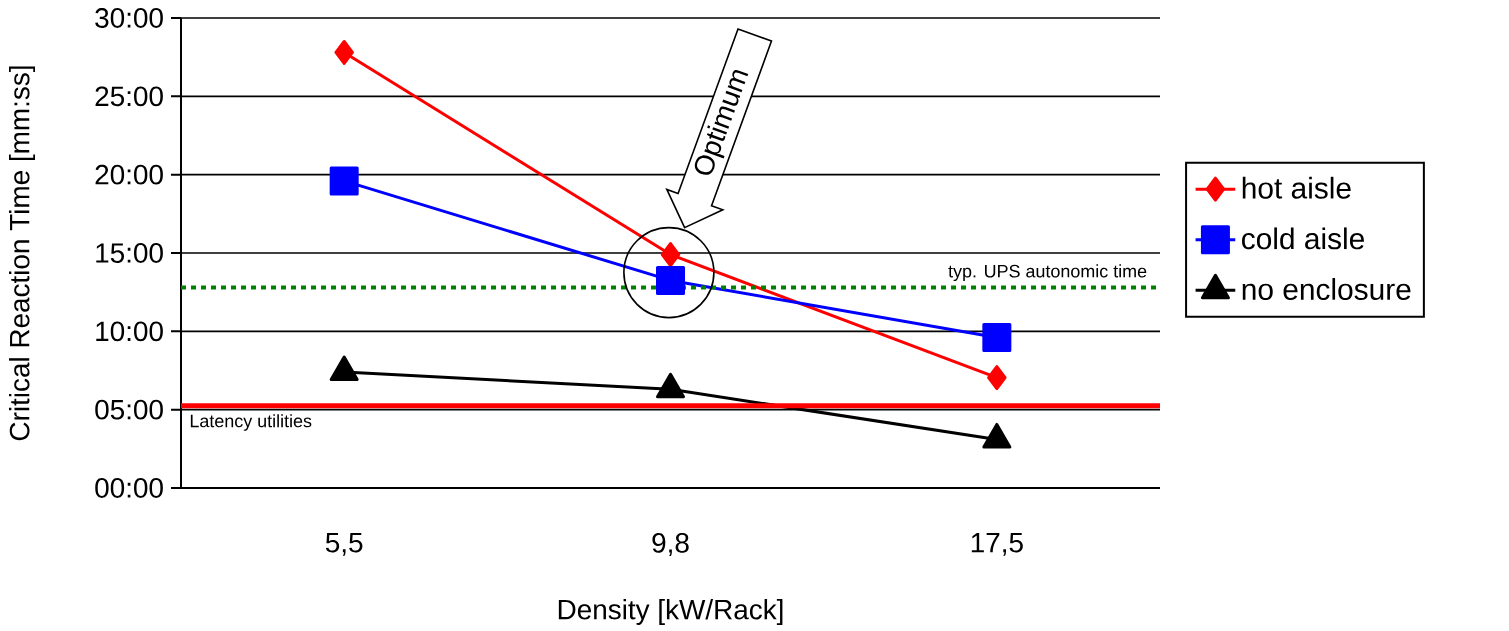 The height and width of the screenshot is (631, 1509). What do you see at coordinates (129, 174) in the screenshot?
I see `y-tick-label: 20:00` at bounding box center [129, 174].